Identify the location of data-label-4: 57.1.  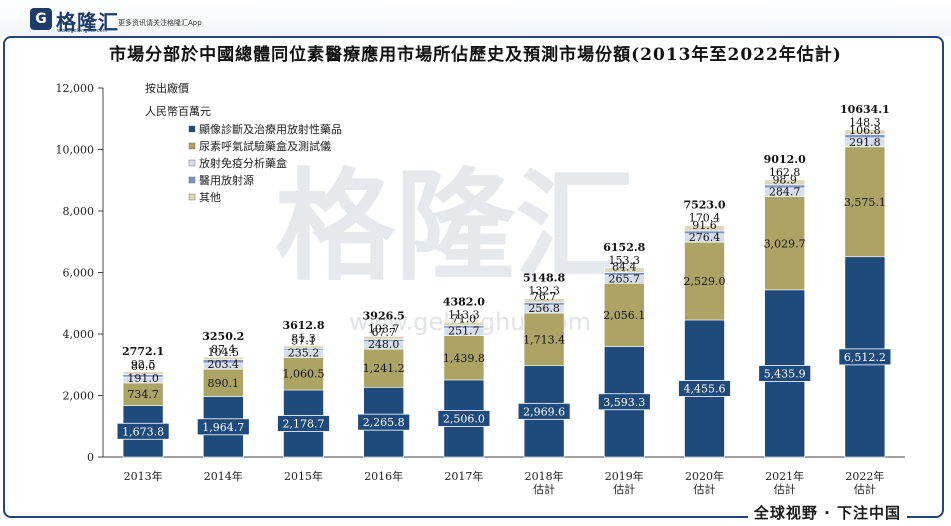
(303, 340).